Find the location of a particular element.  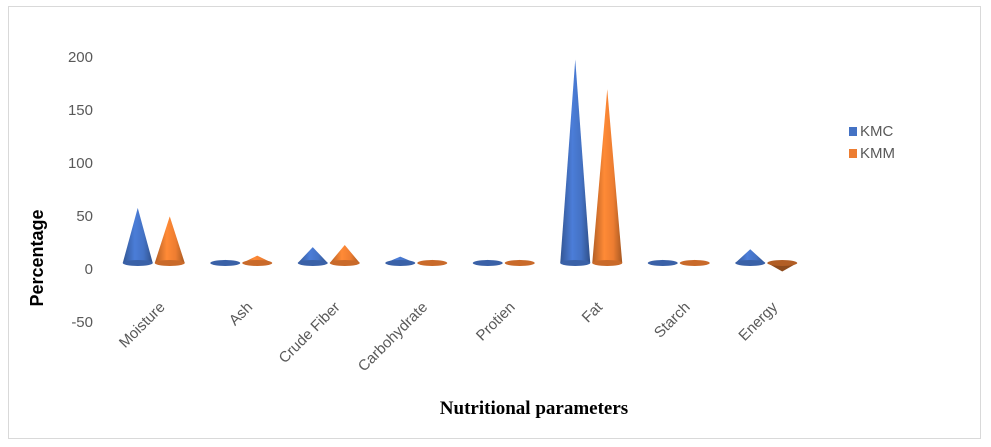

legend-swatch-kmc is located at coordinates (853, 131).